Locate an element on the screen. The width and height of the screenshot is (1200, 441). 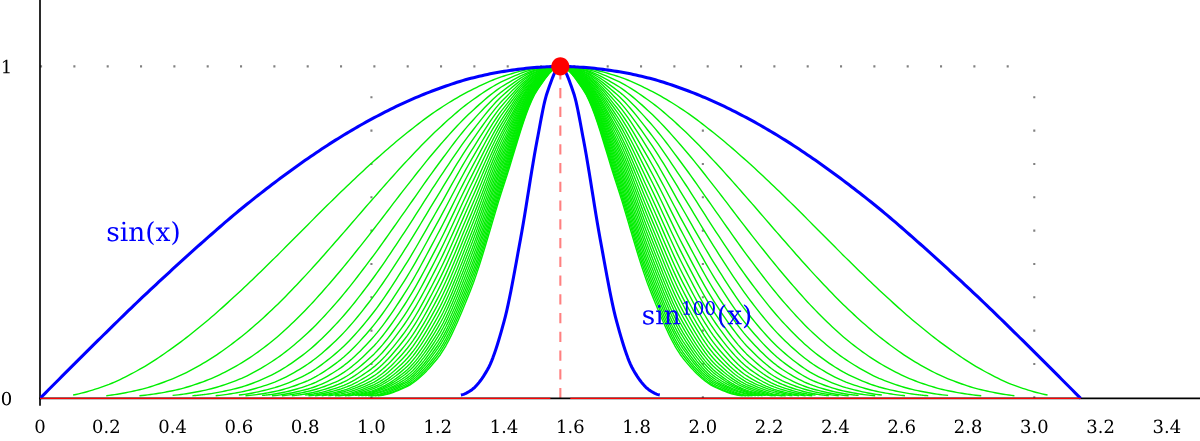
x-tick-label: 3.0 is located at coordinates (1034, 426).